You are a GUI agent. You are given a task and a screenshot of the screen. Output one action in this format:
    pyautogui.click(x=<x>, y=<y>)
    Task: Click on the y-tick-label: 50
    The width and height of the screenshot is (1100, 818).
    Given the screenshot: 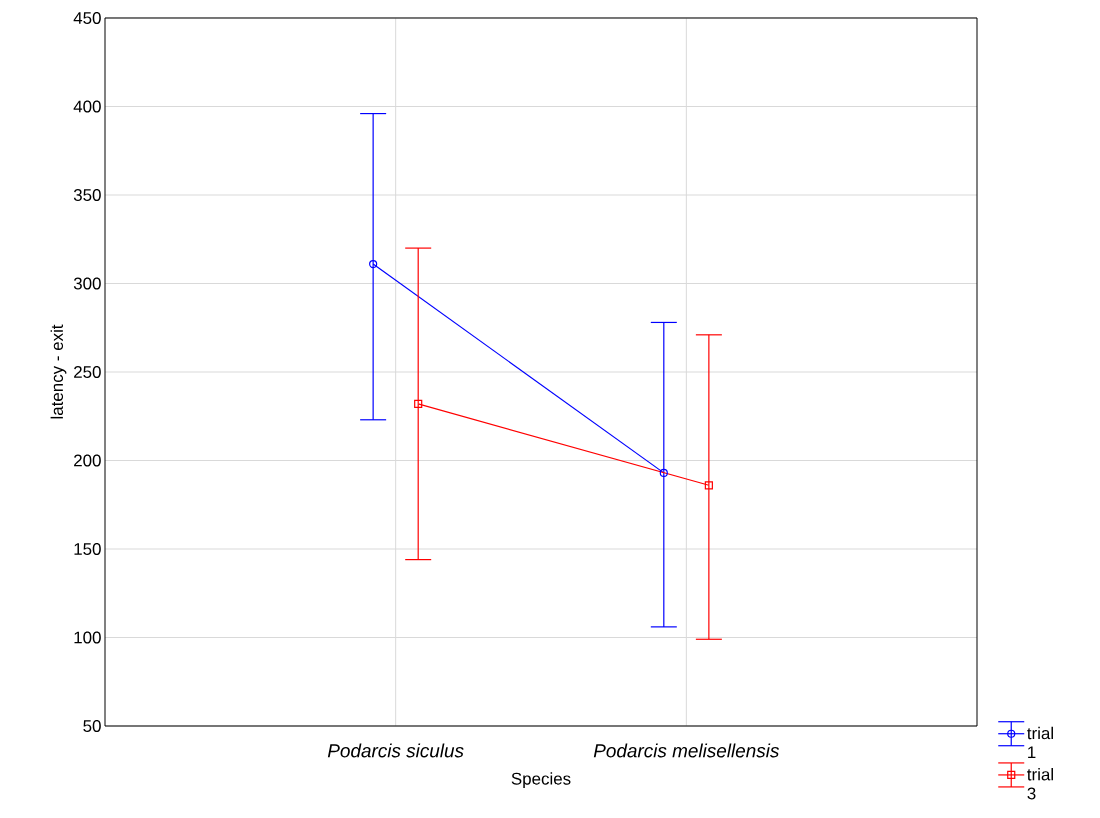 What is the action you would take?
    pyautogui.click(x=92, y=726)
    